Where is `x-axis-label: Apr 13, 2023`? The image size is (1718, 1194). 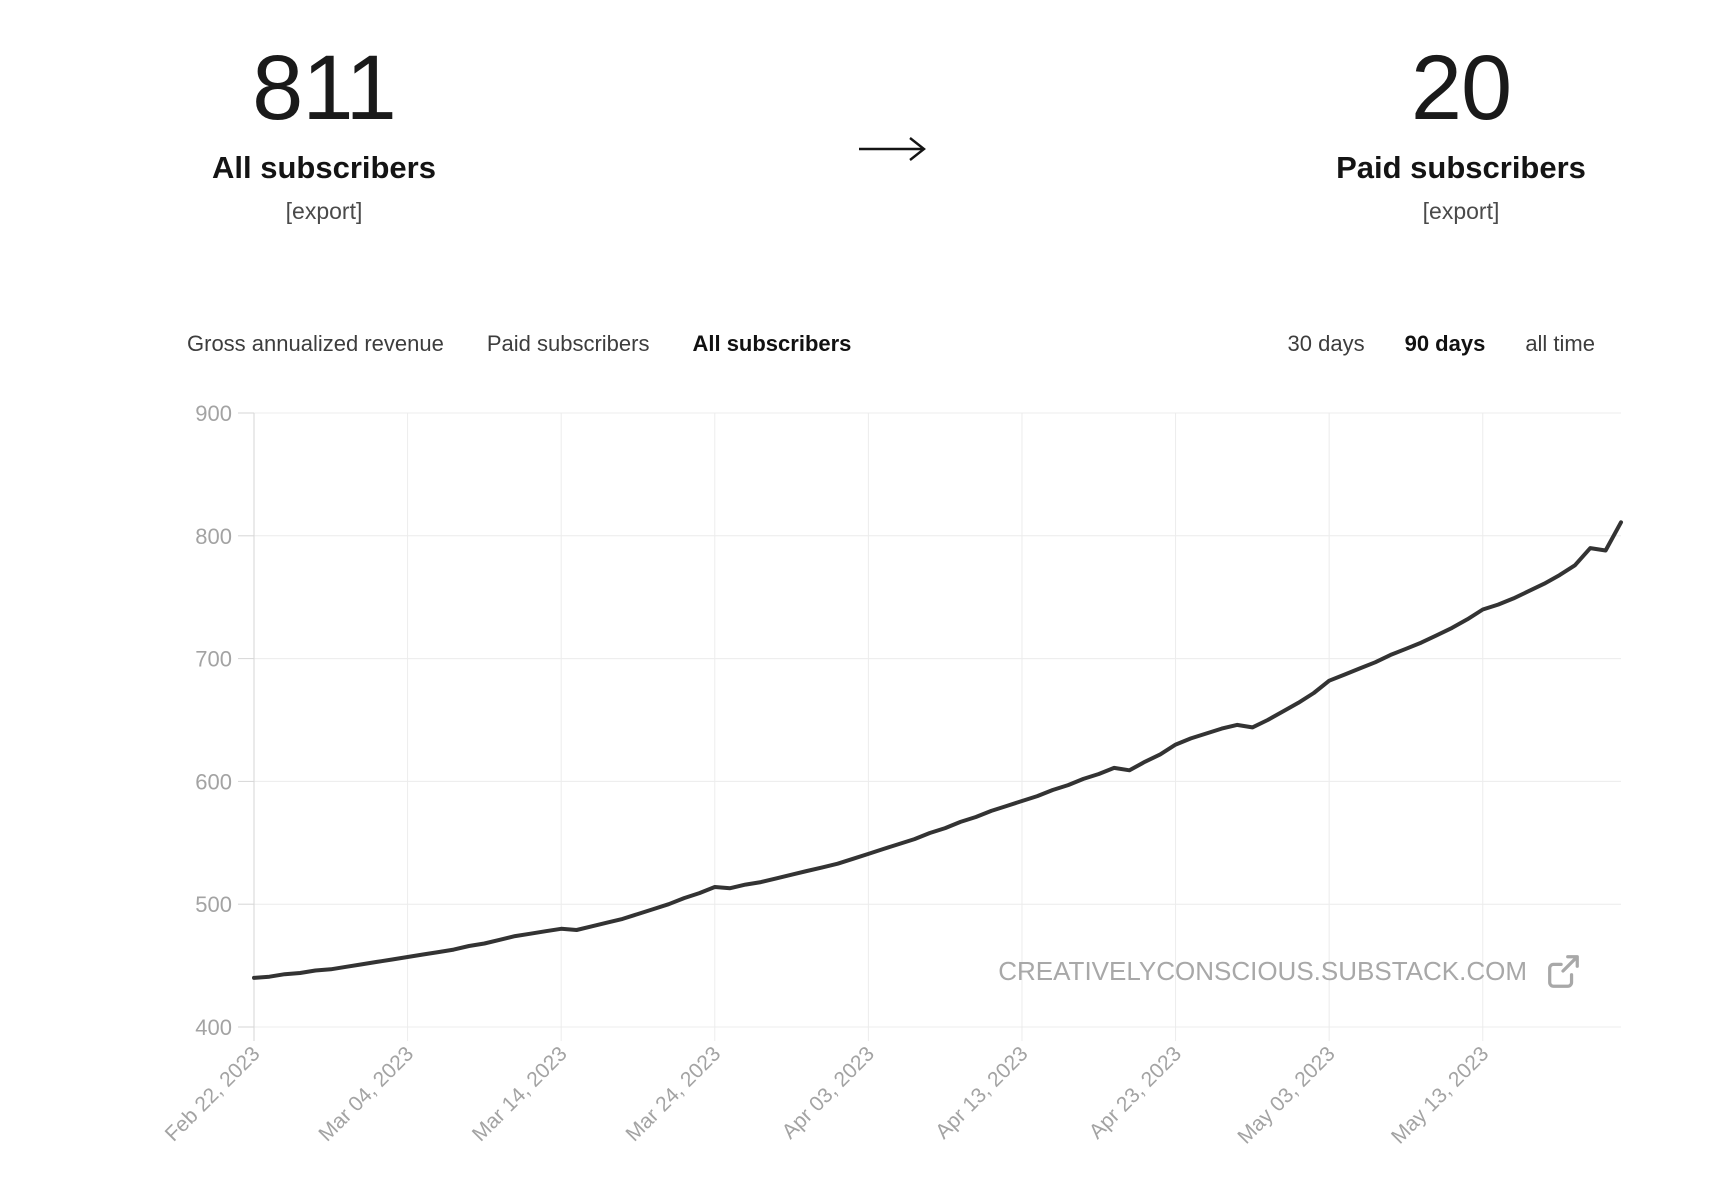
x-axis-label: Apr 13, 2023 is located at coordinates (981, 1092).